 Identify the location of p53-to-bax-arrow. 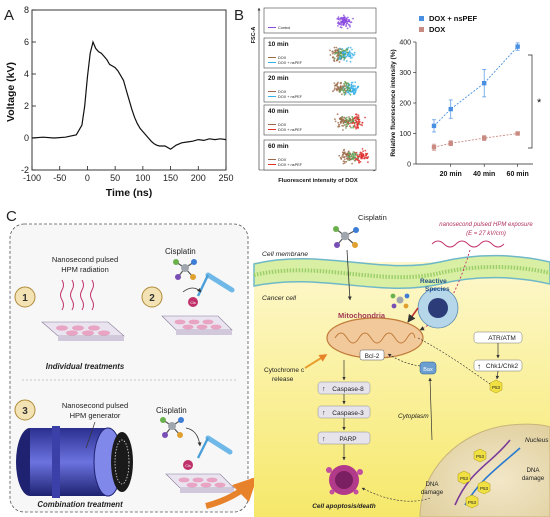
(430, 409).